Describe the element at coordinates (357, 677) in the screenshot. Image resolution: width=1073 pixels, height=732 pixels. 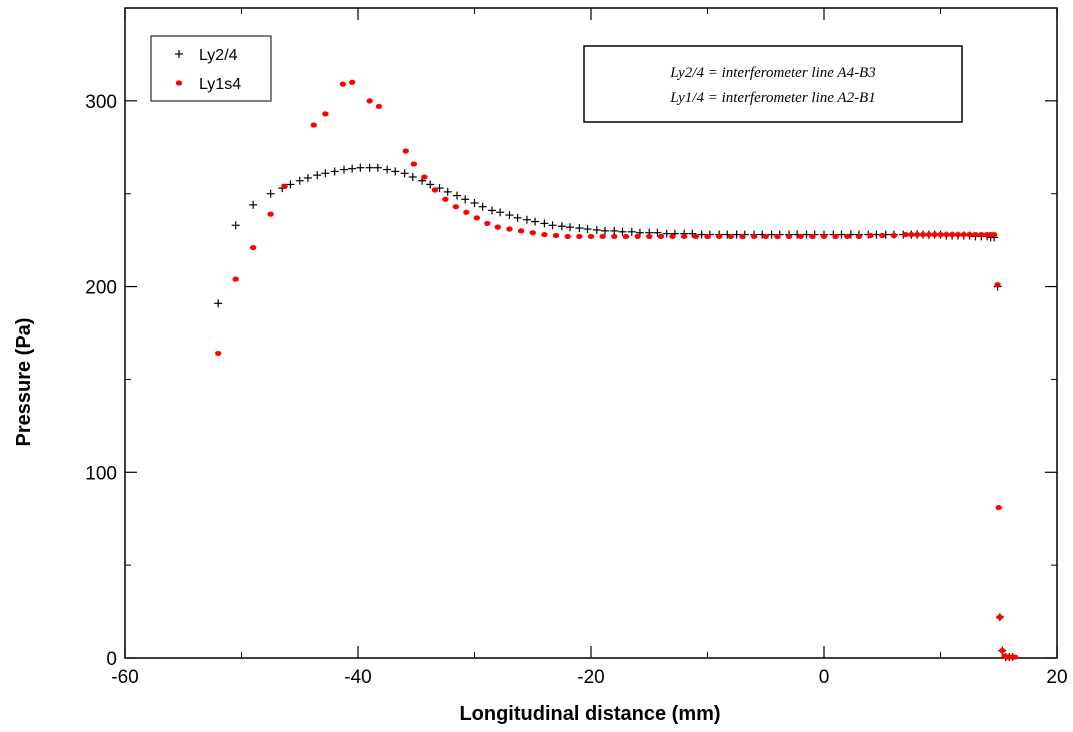
I see `x-tick-label: -40` at that location.